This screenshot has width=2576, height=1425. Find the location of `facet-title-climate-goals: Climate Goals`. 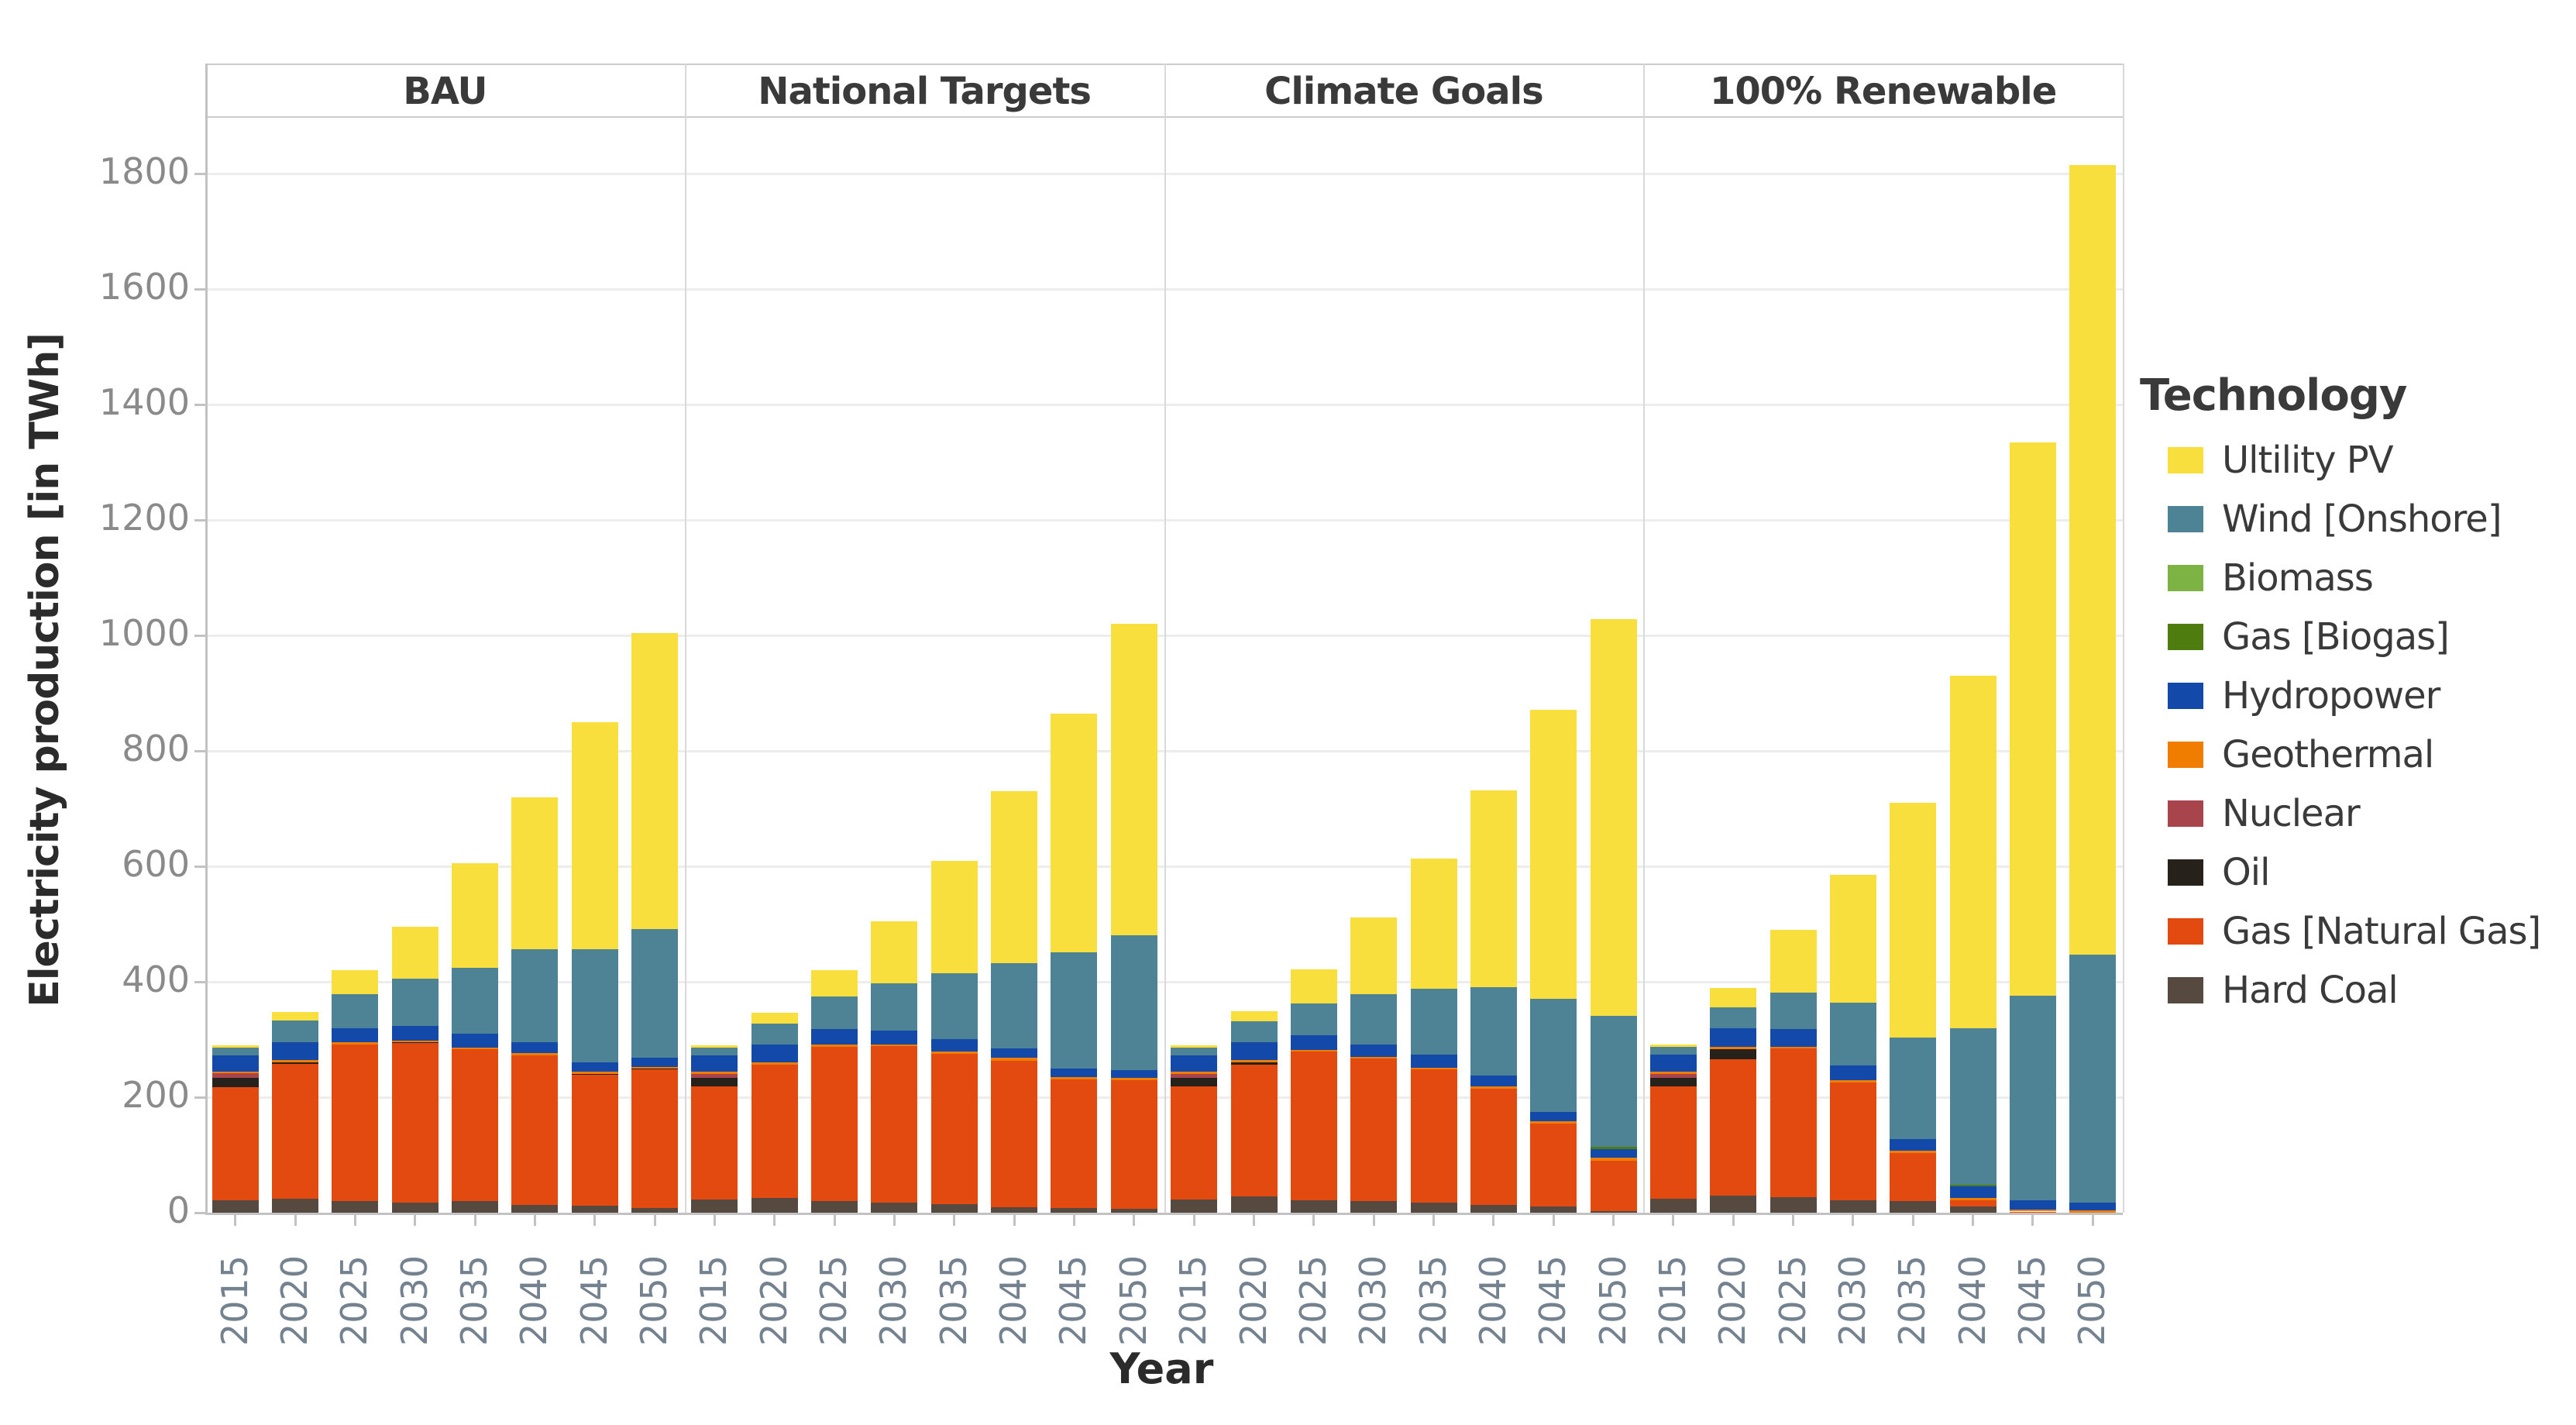

facet-title-climate-goals: Climate Goals is located at coordinates (1404, 91).